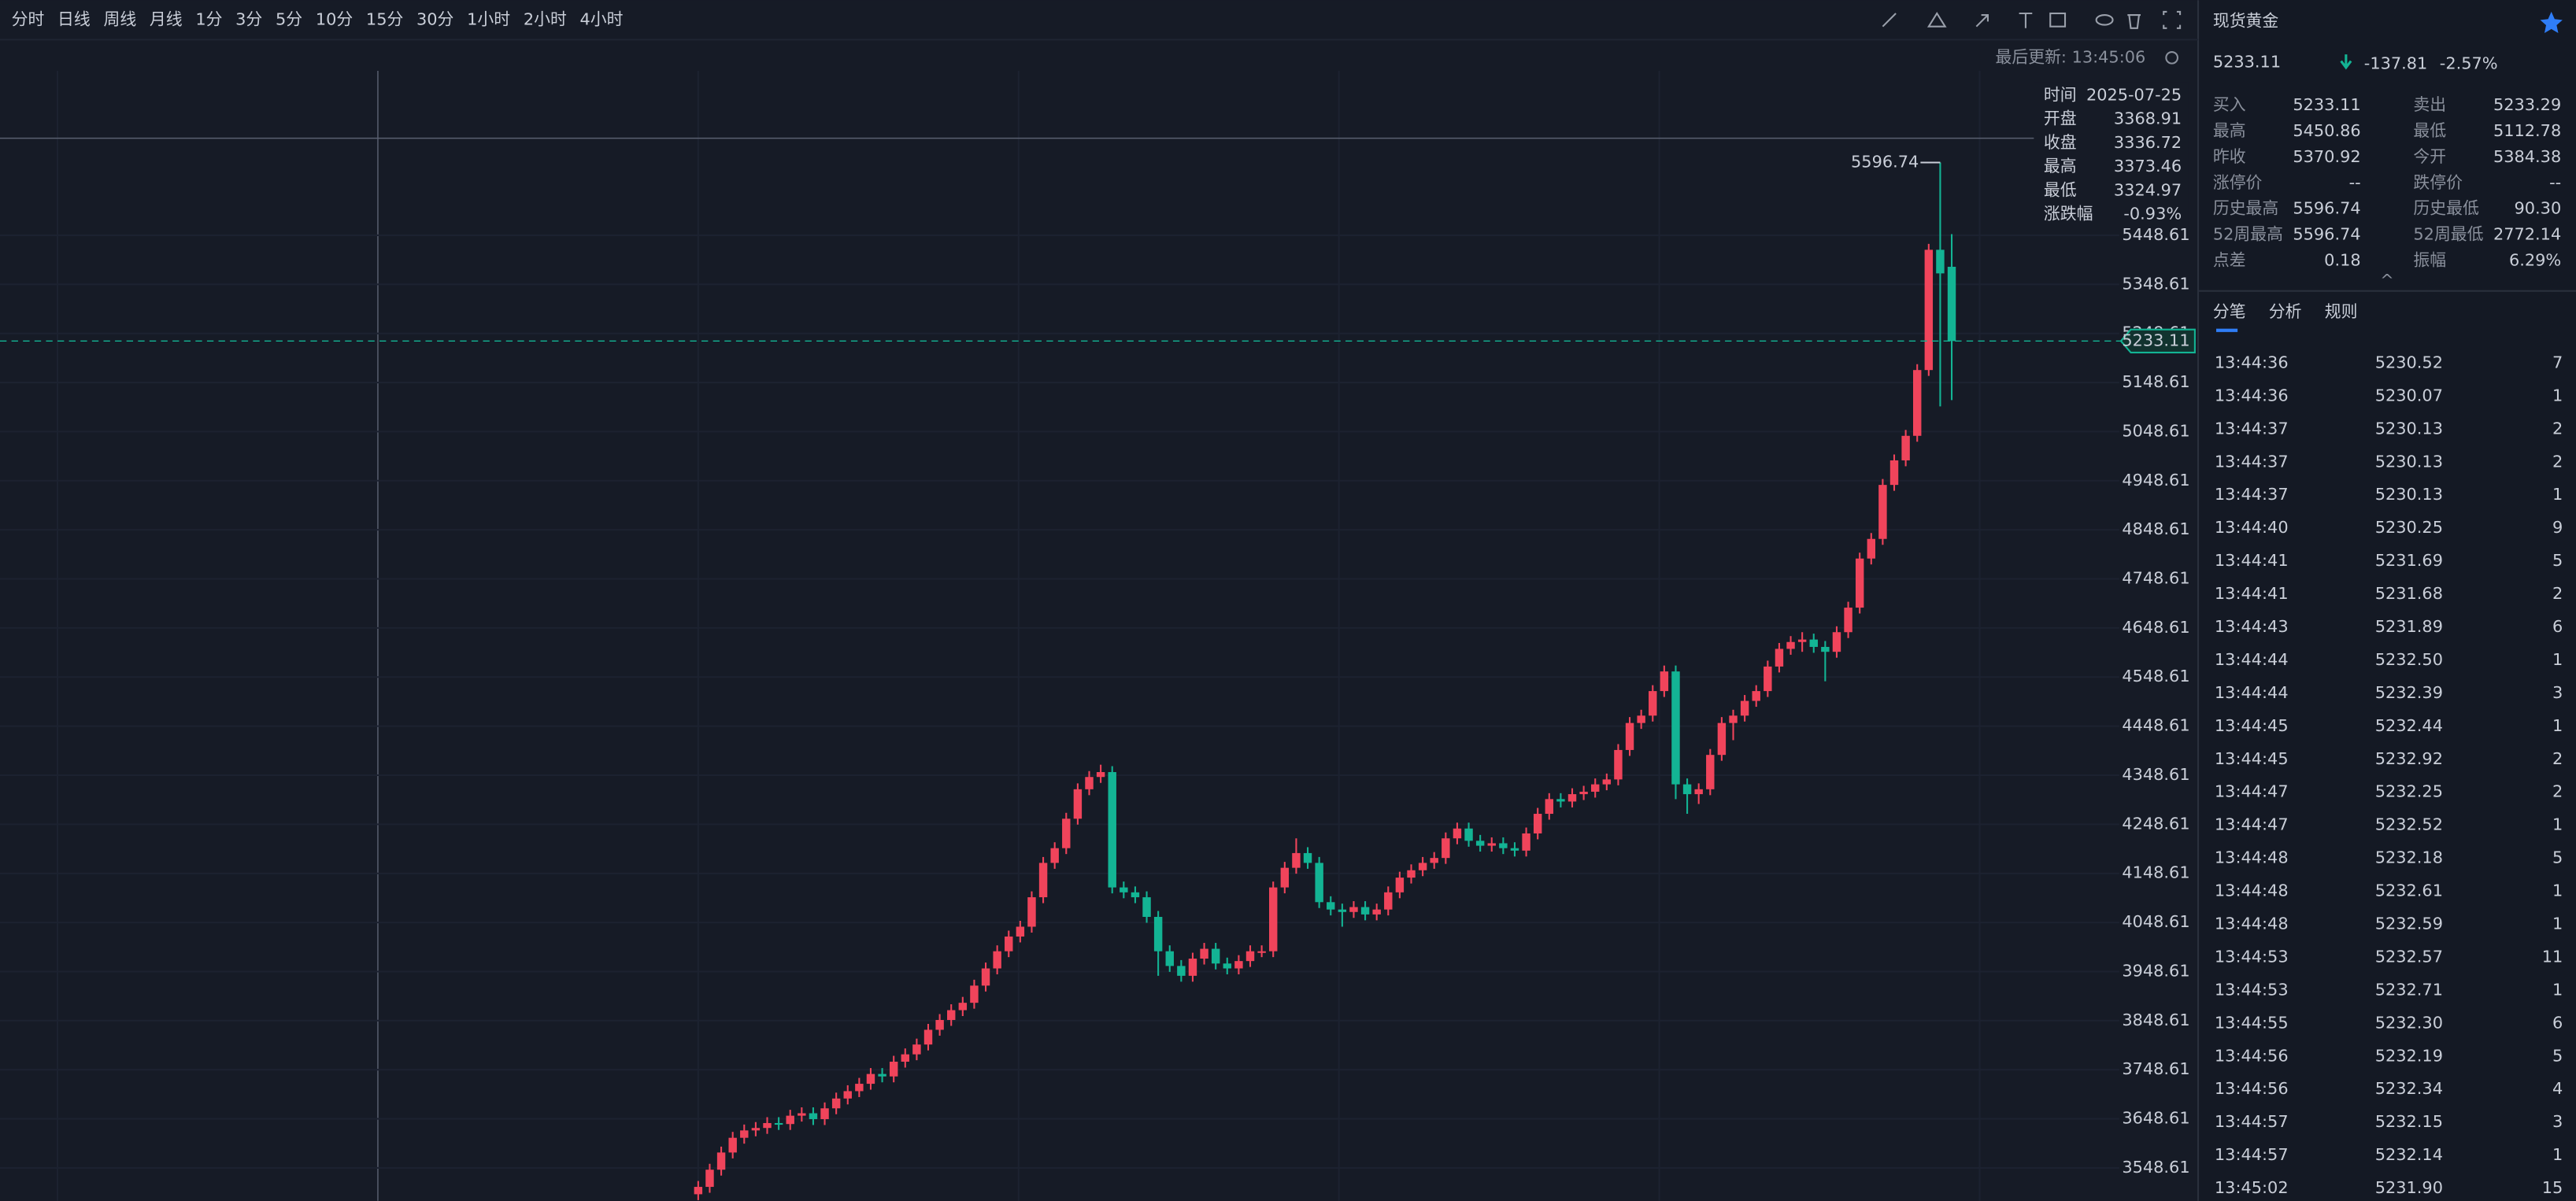 This screenshot has height=1201, width=2576. I want to click on timeframe-button: 3分, so click(248, 18).